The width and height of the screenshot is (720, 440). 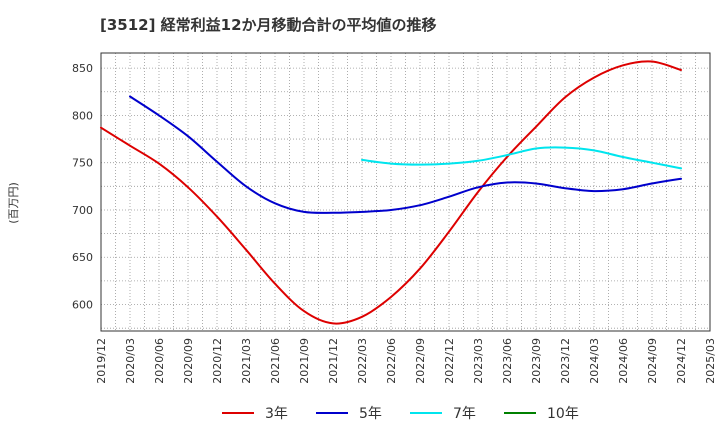 What do you see at coordinates (268, 25) in the screenshot?
I see `chart-title: [3512] 経常利益12か月移動合計の平均値の推移` at bounding box center [268, 25].